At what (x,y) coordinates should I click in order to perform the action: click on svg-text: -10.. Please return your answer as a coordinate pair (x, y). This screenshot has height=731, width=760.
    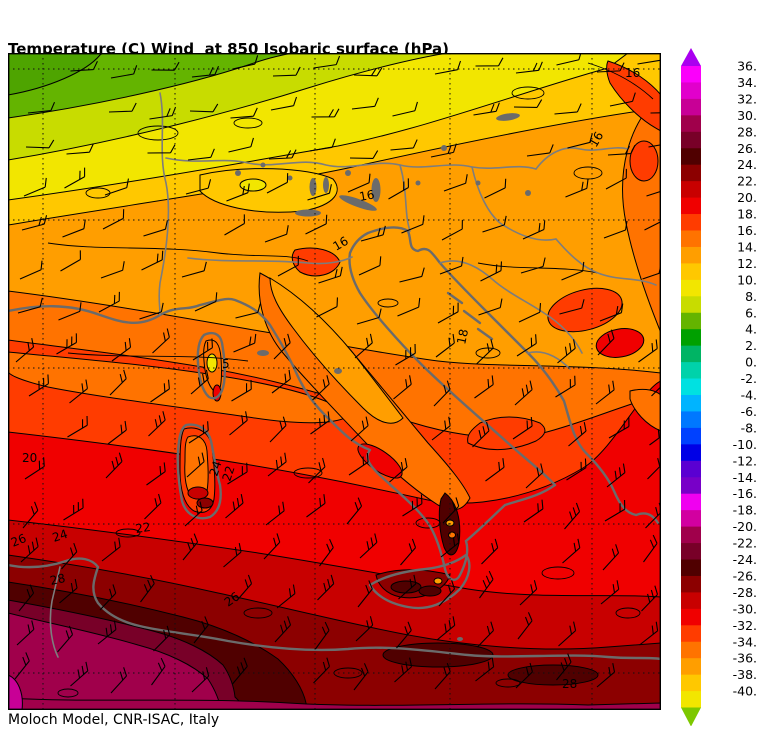
    Looking at the image, I should click on (745, 444).